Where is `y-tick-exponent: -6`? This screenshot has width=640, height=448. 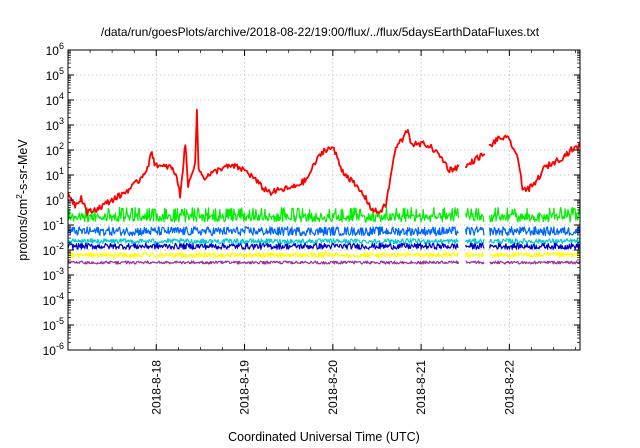 y-tick-exponent: -6 is located at coordinates (60, 346).